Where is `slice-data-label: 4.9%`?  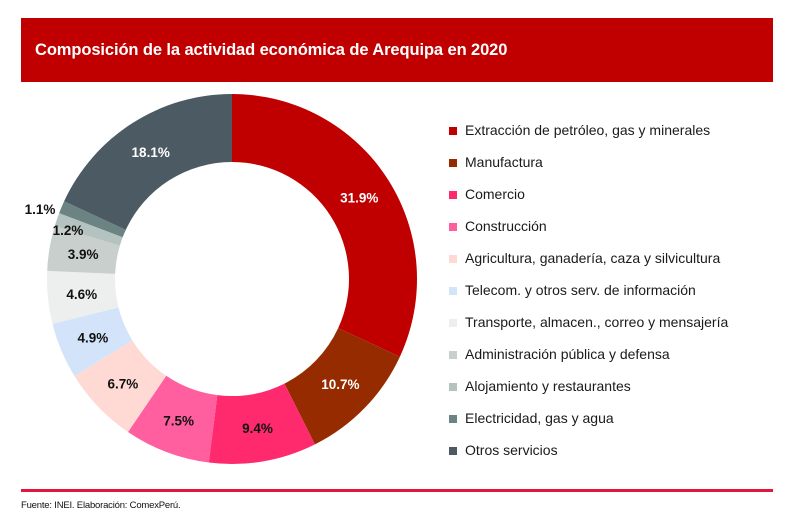
slice-data-label: 4.9% is located at coordinates (92, 338).